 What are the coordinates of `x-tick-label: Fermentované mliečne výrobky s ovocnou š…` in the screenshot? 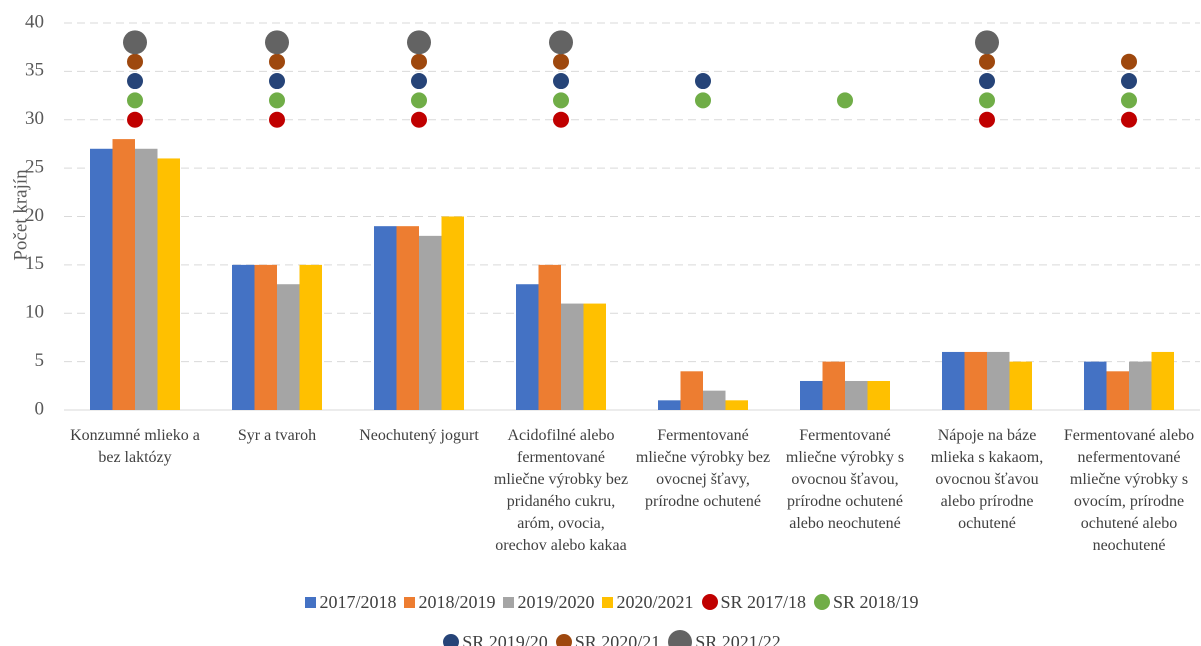 It's located at (845, 479).